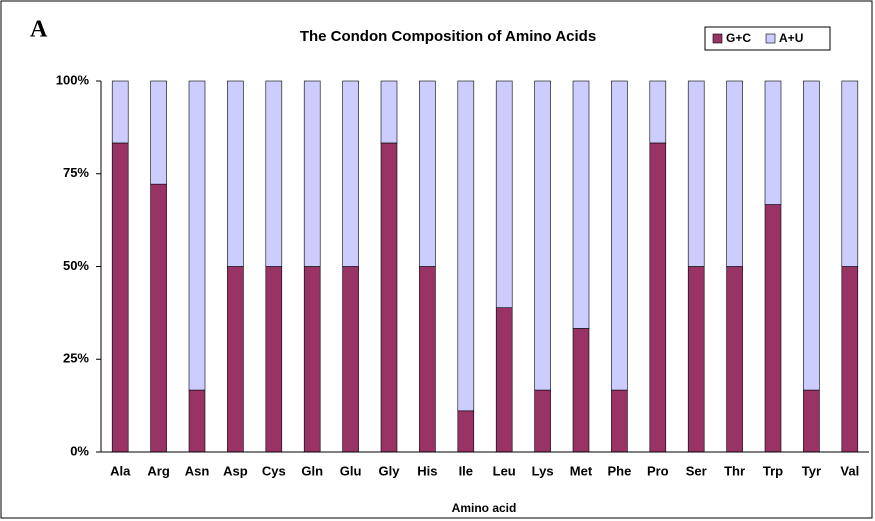  I want to click on x-tick-label: Phe, so click(619, 470).